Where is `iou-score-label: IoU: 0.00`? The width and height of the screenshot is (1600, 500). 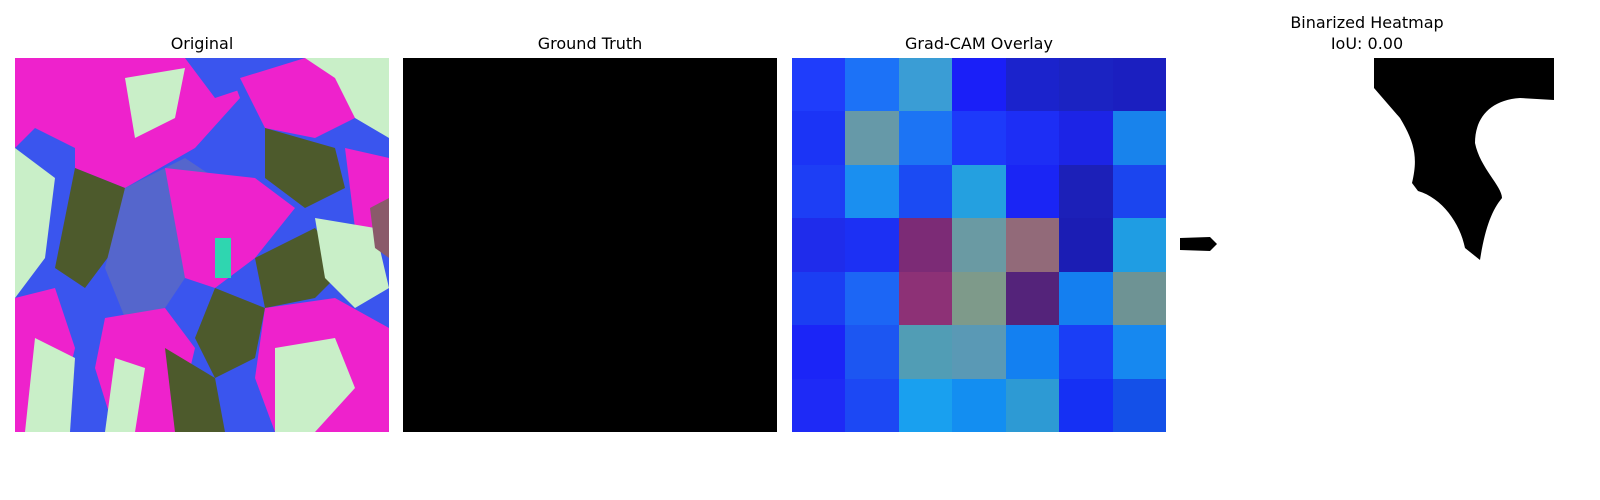 iou-score-label: IoU: 0.00 is located at coordinates (1367, 43).